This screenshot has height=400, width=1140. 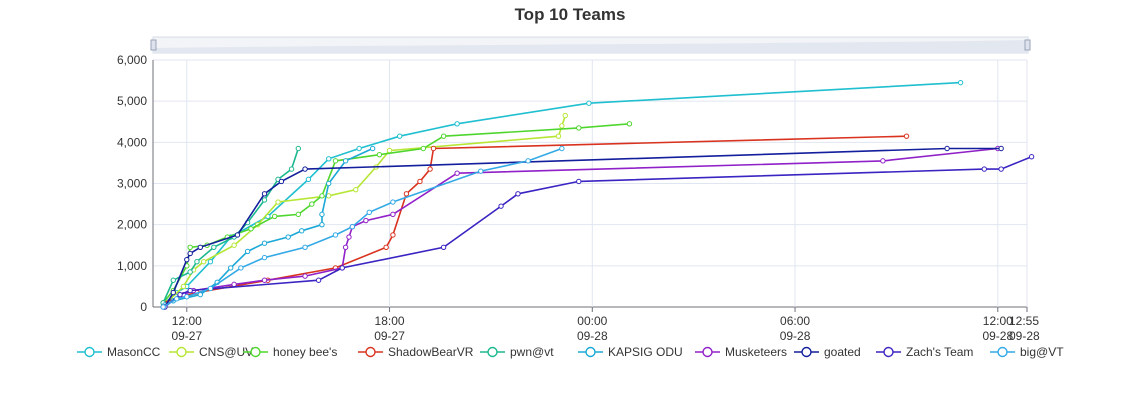 What do you see at coordinates (214, 352) in the screenshot?
I see `legend-item-1: CNS@UVa` at bounding box center [214, 352].